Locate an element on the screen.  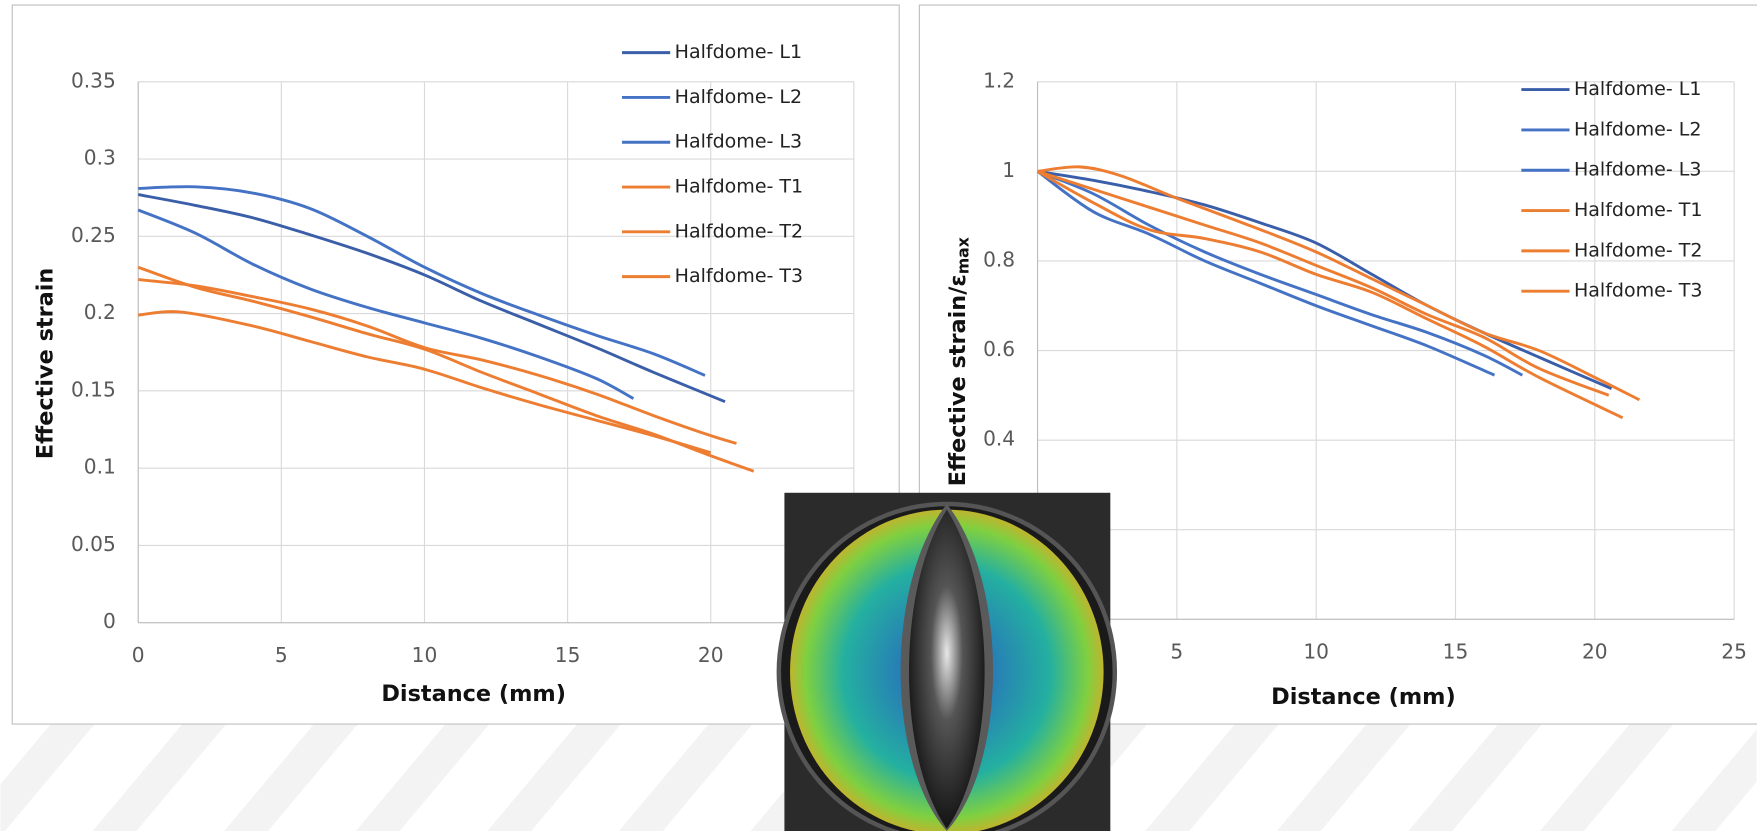
y-tick-label: 0.25 is located at coordinates (93, 235).